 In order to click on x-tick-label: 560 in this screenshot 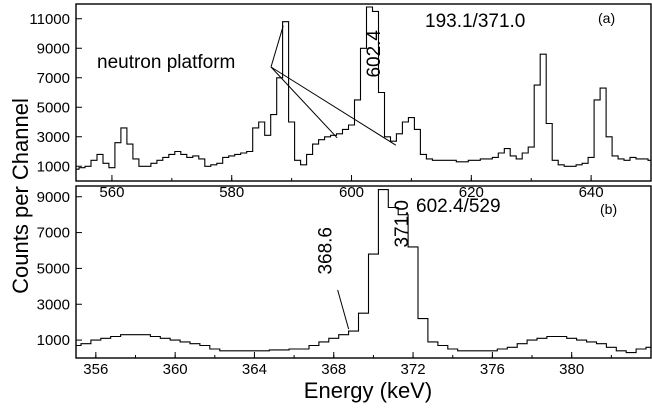, I will do `click(111, 192)`.